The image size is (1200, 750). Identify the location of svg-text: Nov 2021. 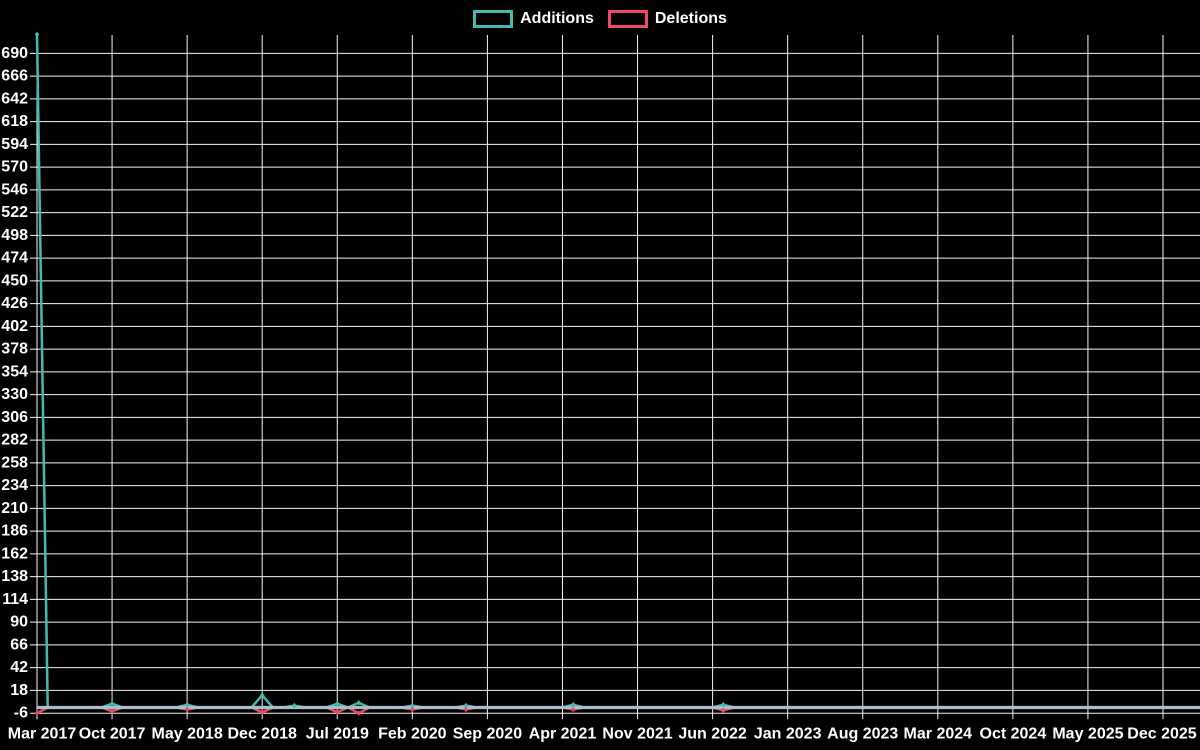
(637, 734).